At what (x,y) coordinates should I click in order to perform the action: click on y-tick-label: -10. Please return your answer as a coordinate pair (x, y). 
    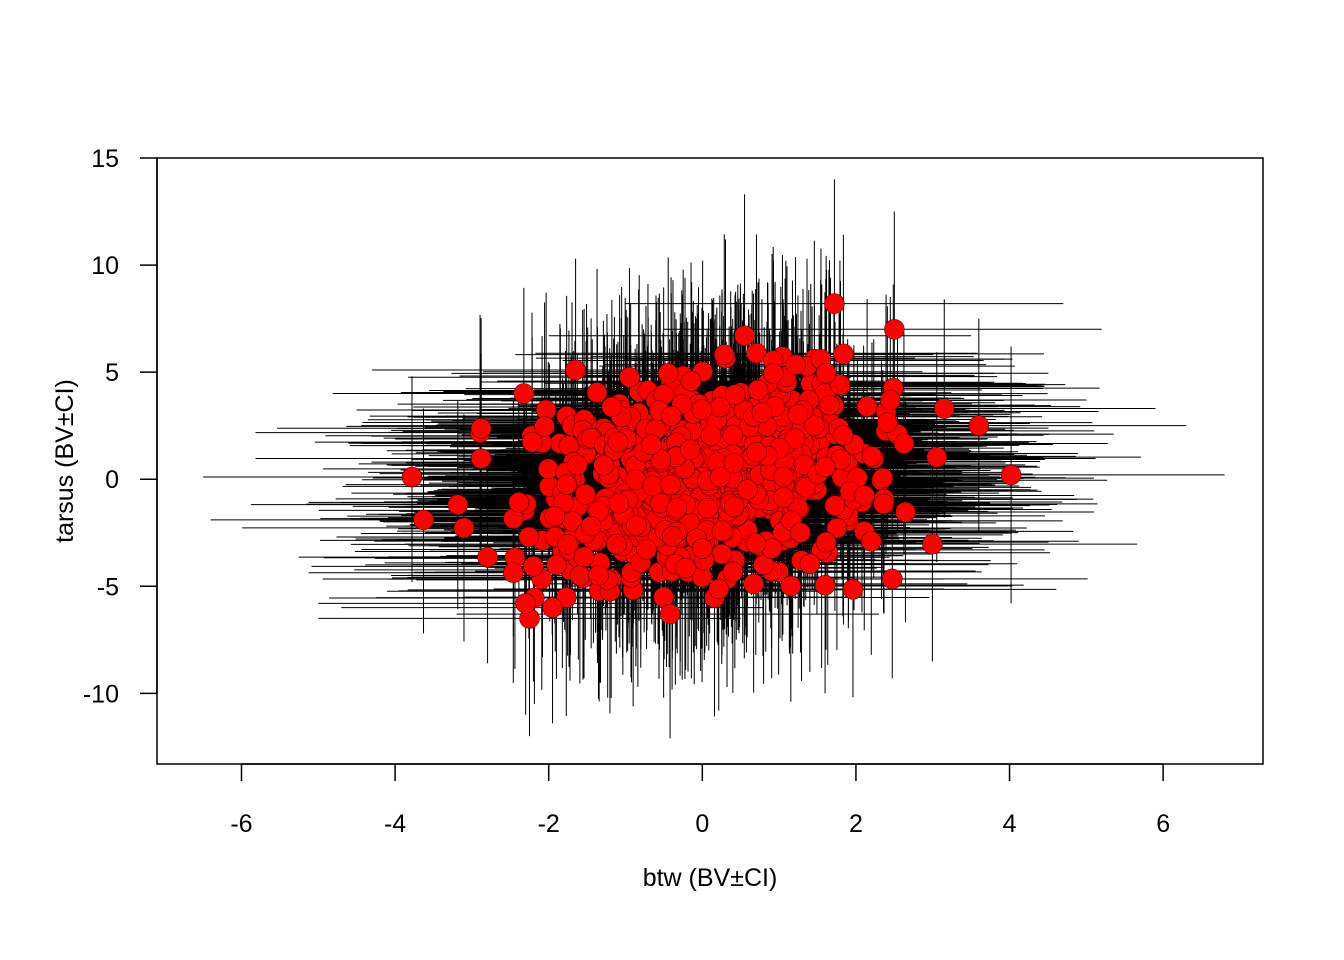
    Looking at the image, I should click on (101, 694).